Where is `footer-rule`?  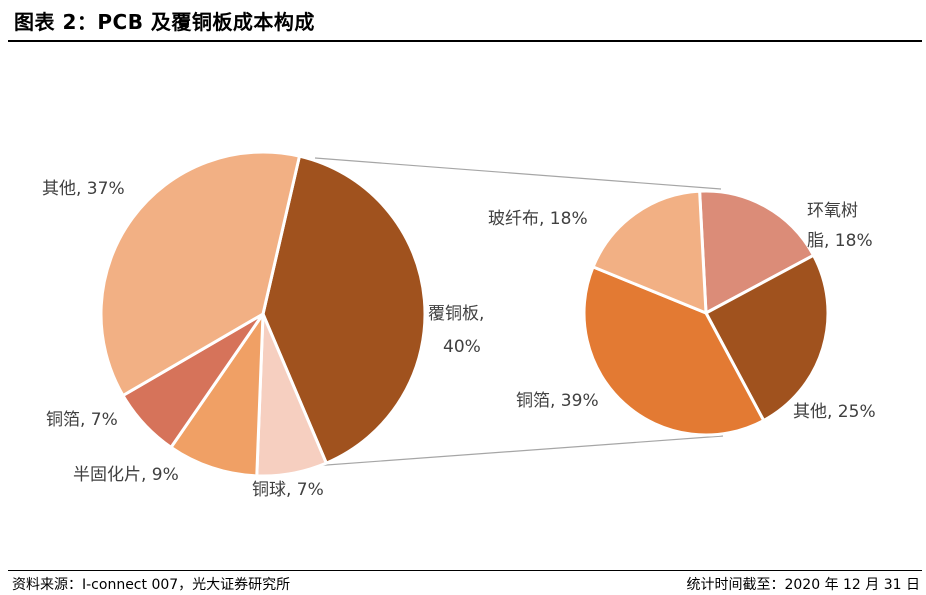 footer-rule is located at coordinates (465, 570).